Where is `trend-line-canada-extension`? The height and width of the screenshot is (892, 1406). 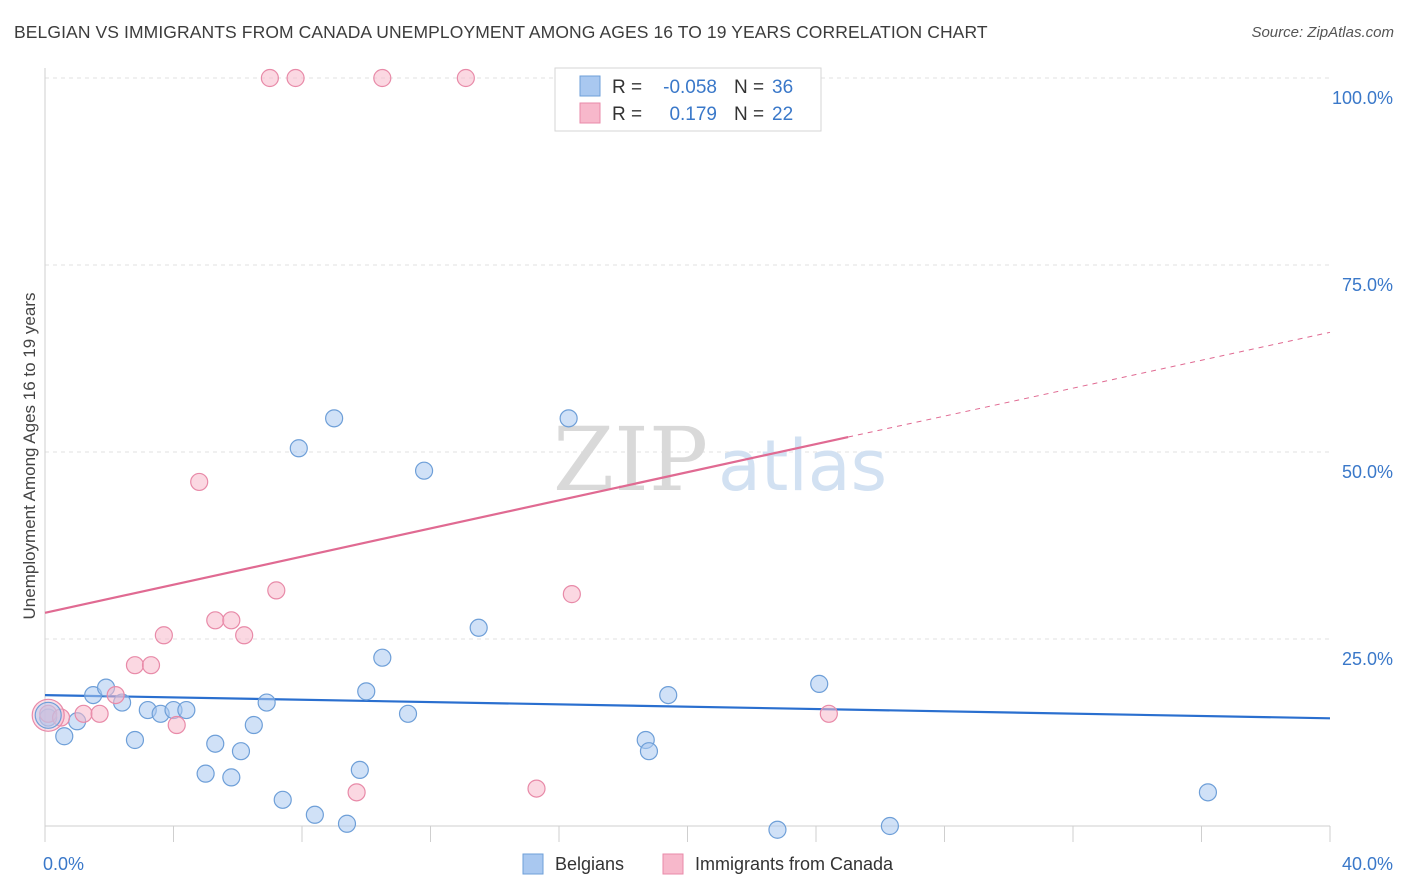
trend-line-canada-extension is located at coordinates (1089, 384).